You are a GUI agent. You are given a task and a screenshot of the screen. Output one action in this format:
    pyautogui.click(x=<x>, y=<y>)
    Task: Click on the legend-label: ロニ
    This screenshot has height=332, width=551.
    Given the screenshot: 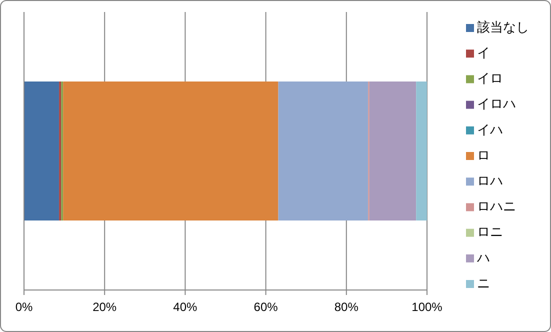 What is the action you would take?
    pyautogui.click(x=490, y=232)
    